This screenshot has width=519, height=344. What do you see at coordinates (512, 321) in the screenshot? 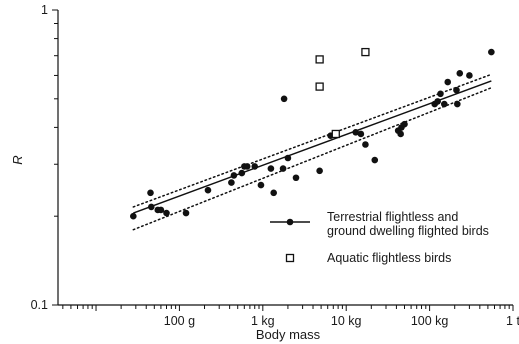
I see `x-tick-label: 1 t` at bounding box center [512, 321].